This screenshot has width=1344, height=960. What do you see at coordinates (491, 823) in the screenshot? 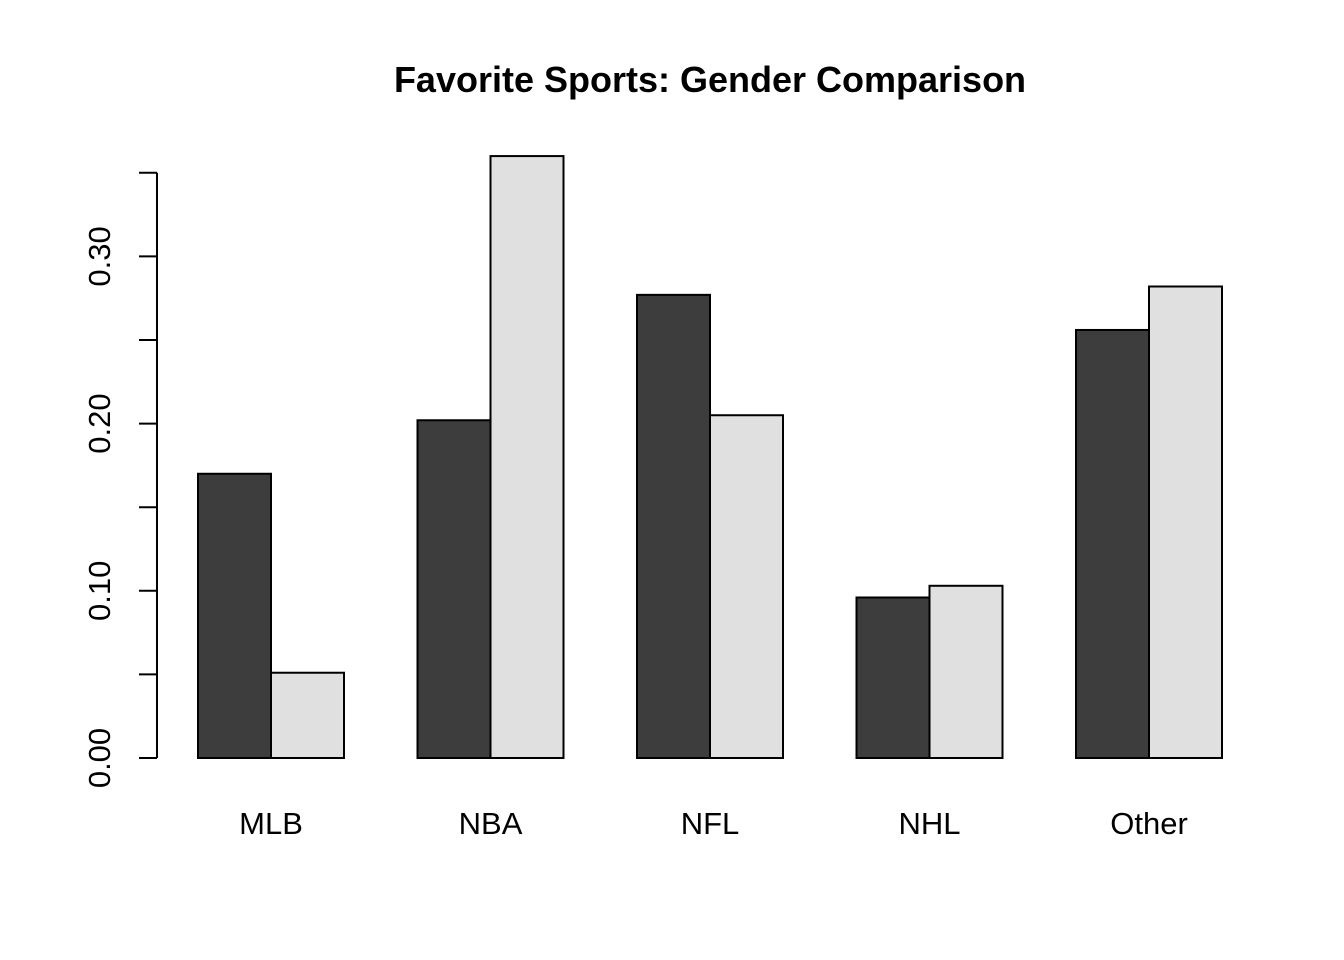
I see `x-tick-label: NBA` at bounding box center [491, 823].